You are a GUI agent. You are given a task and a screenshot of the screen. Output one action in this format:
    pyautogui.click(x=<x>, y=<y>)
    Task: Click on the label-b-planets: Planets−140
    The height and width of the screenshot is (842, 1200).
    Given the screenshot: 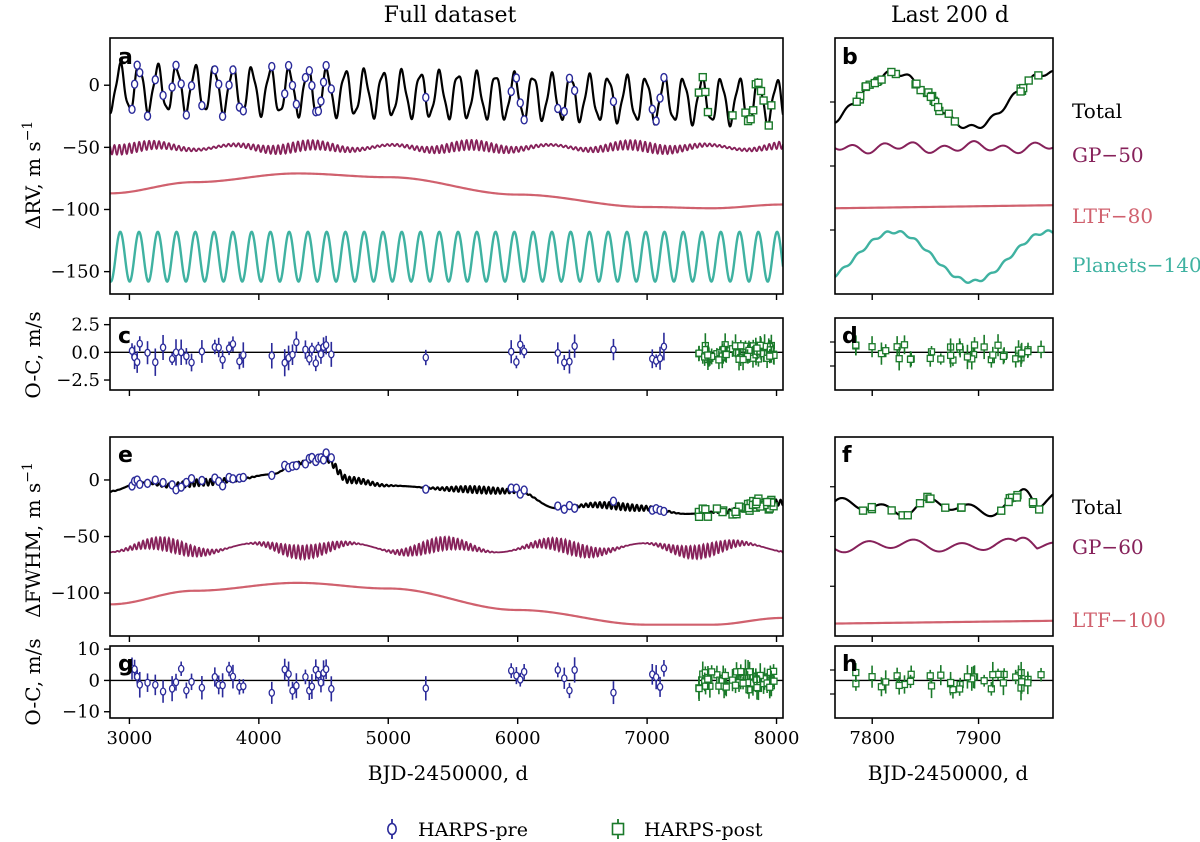 What is the action you would take?
    pyautogui.click(x=1136, y=265)
    